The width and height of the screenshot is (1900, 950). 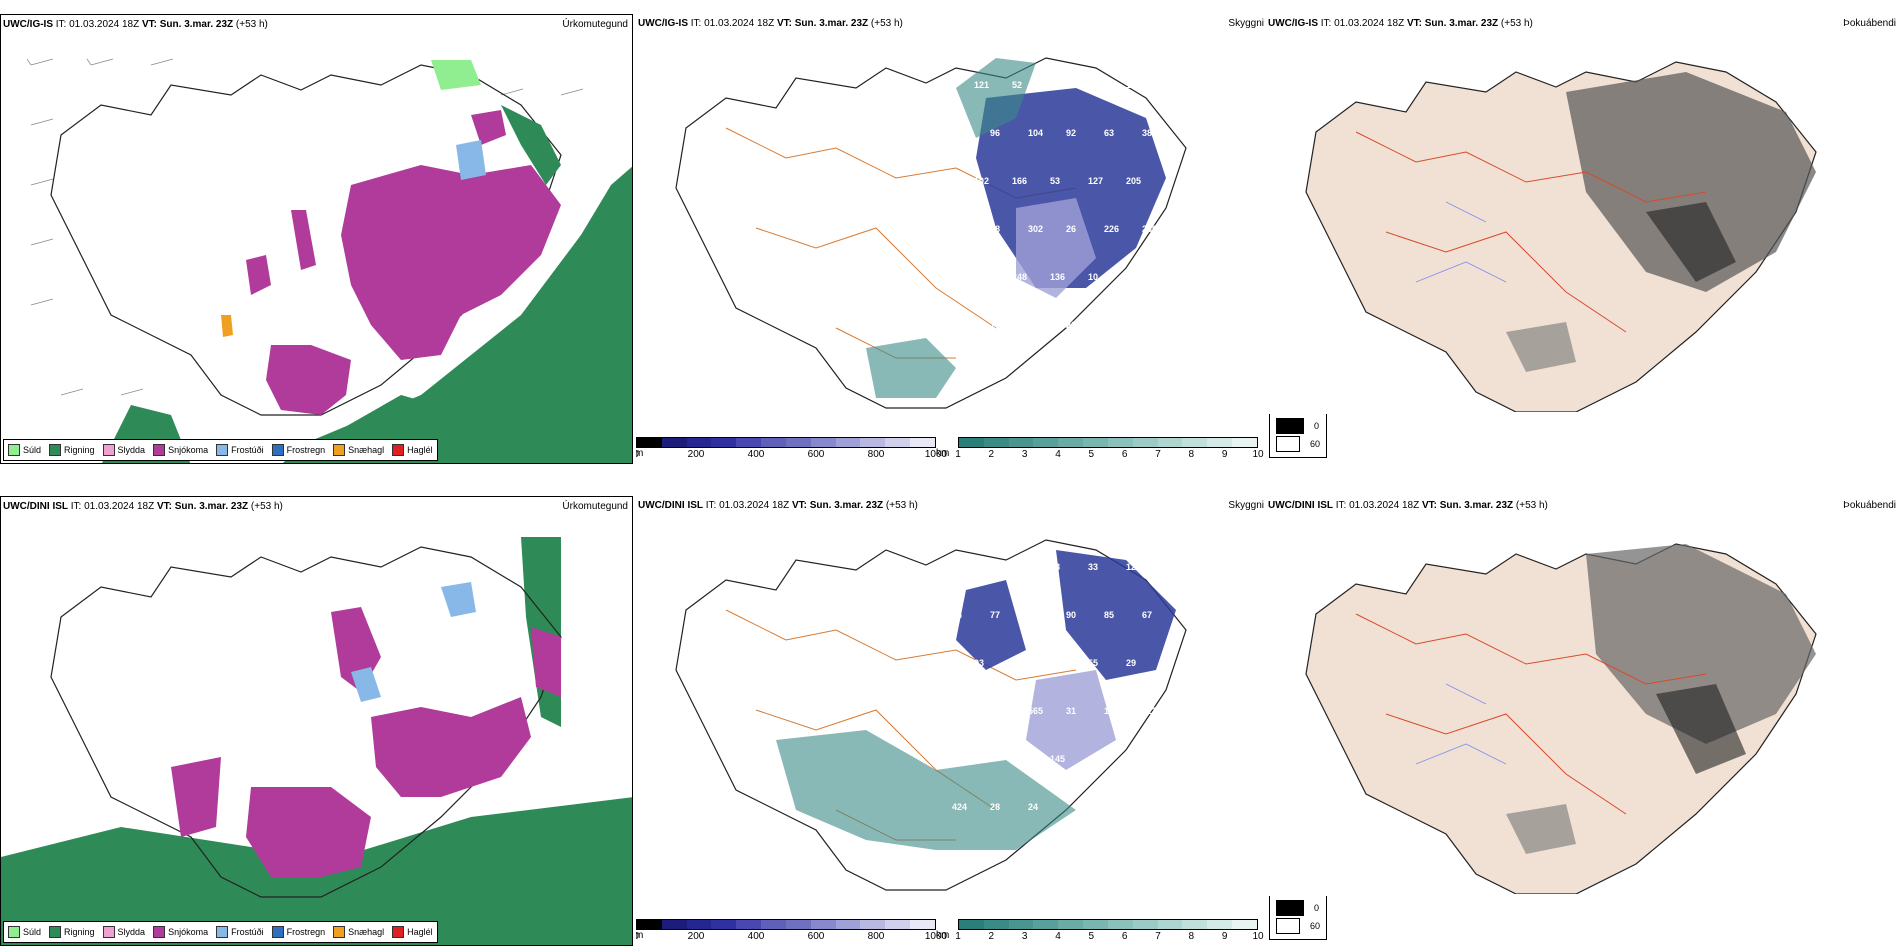 I want to click on visibility-value: 262, so click(x=1149, y=325).